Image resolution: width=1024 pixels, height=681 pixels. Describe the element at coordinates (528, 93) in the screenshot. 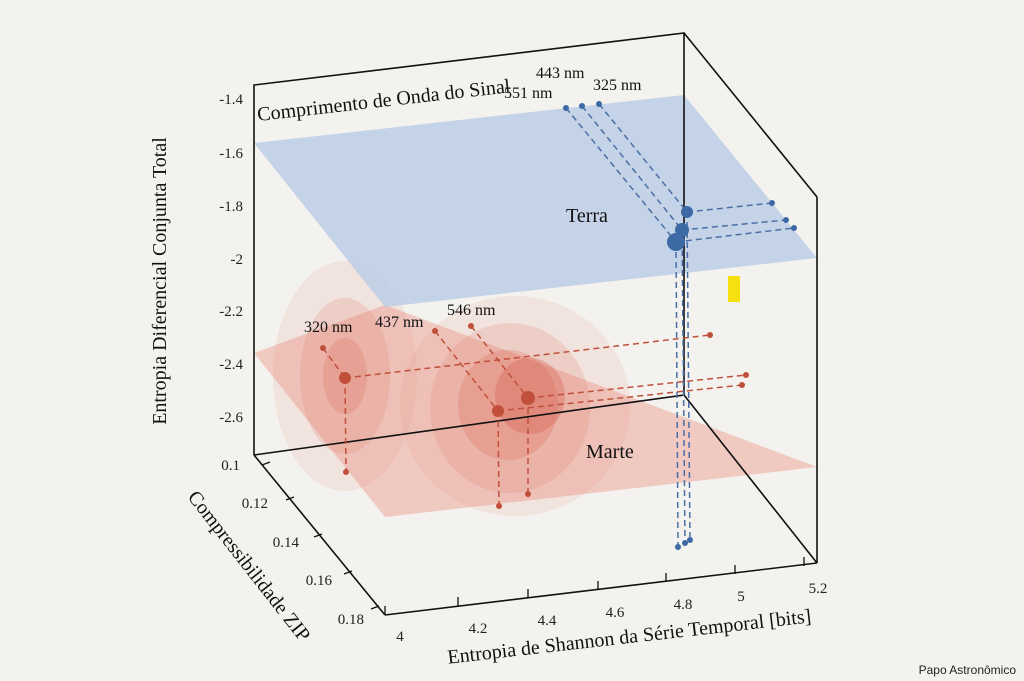

I see `label-551nm: 551 nm` at that location.